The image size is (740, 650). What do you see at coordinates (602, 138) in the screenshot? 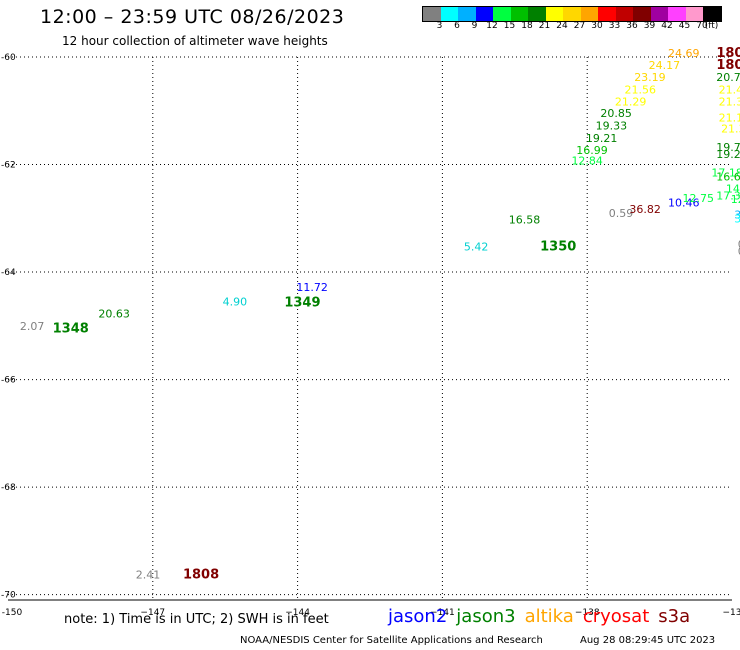
I see `swh-value-label: 19.21` at bounding box center [602, 138].